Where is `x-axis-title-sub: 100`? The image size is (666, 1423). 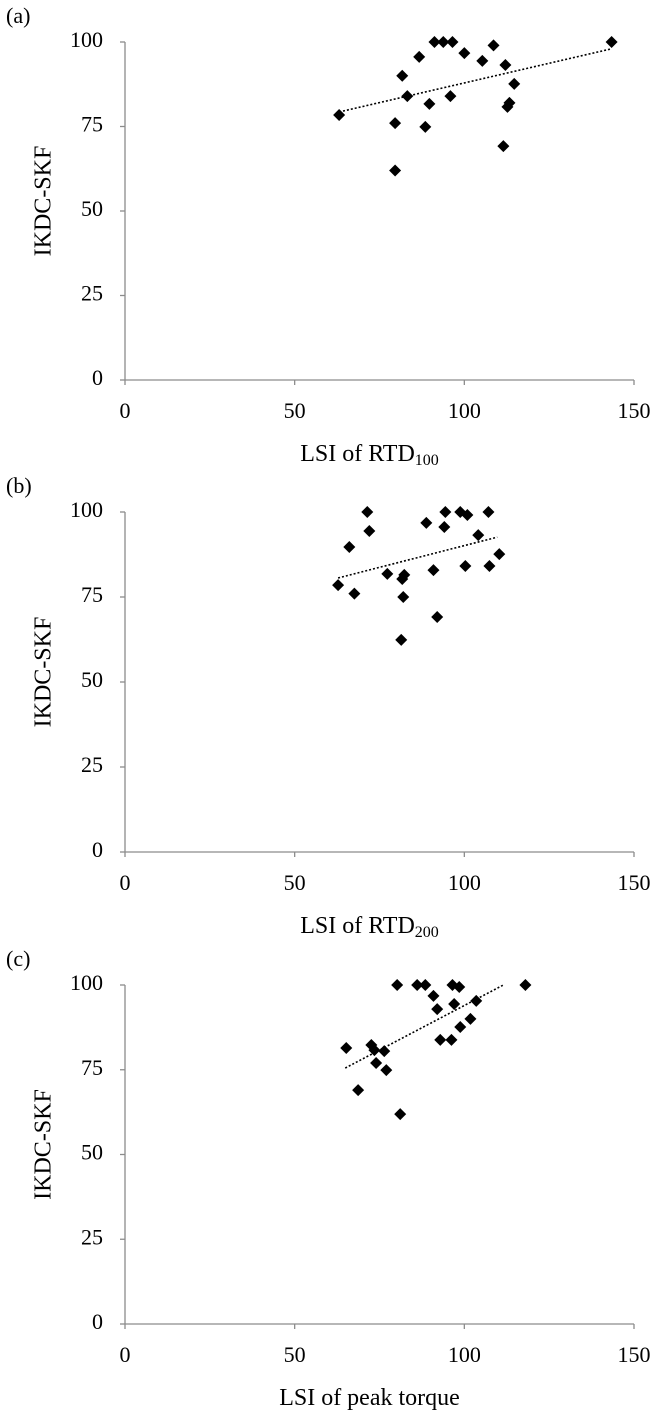 x-axis-title-sub: 100 is located at coordinates (427, 460).